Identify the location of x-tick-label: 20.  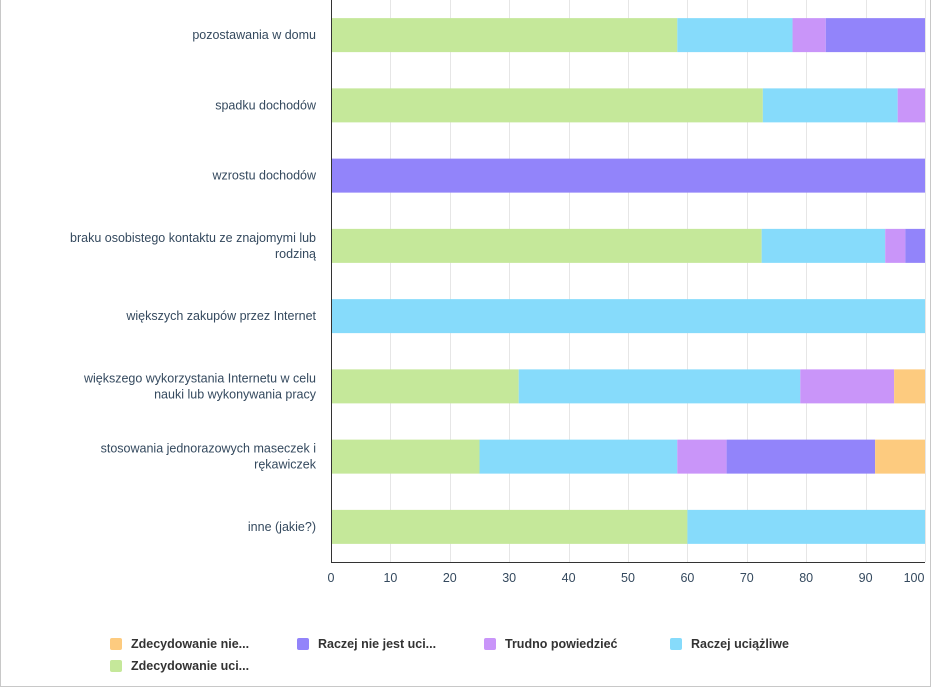
(450, 578).